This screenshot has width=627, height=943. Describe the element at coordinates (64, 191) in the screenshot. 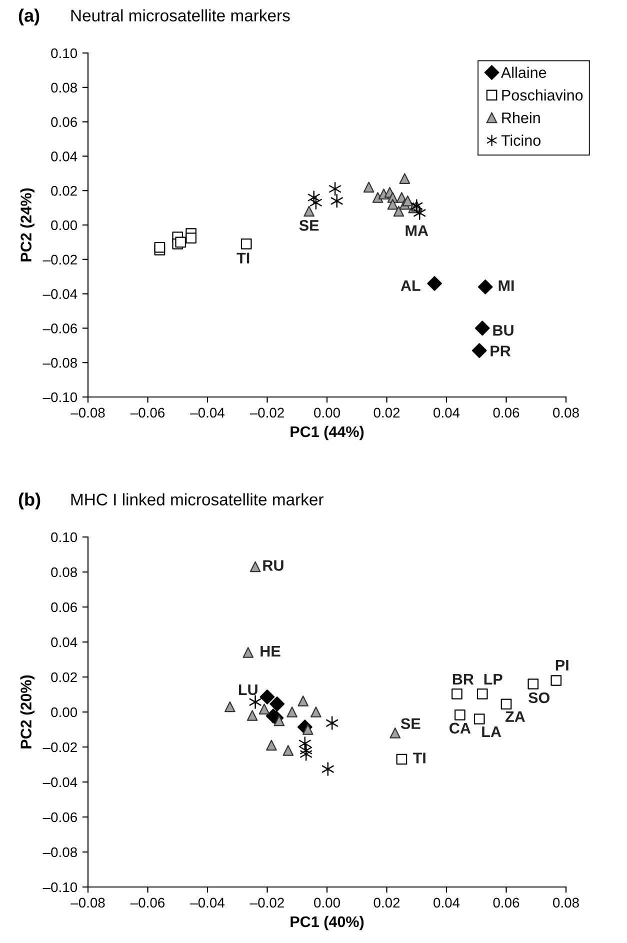

I see `y-tick-label: 0.02` at that location.